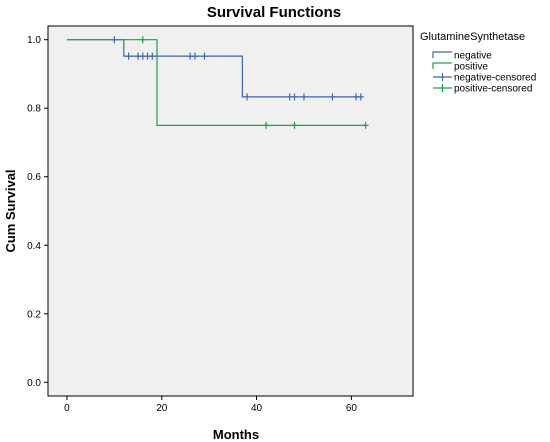  I want to click on x-tick-label: 20, so click(162, 408).